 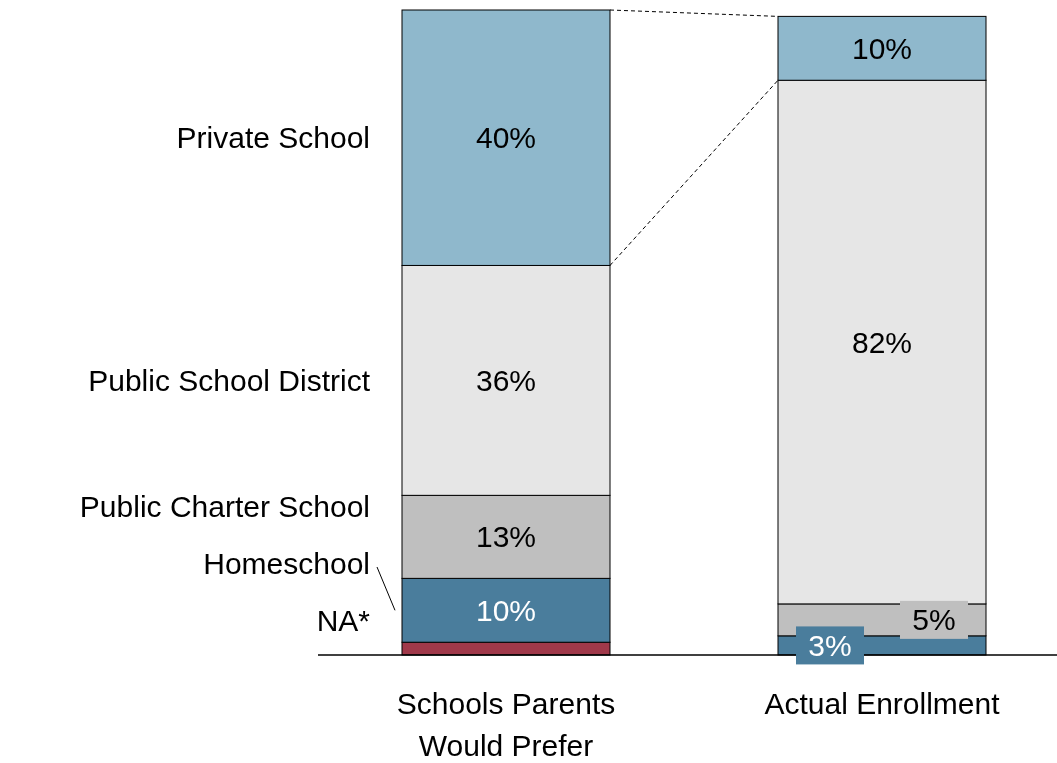 I want to click on data-label: 36%, so click(x=506, y=380).